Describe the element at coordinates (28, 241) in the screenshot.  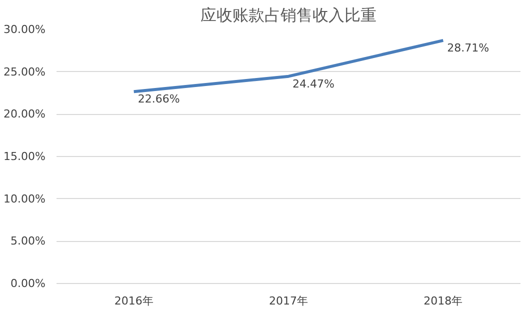
I see `y-tick-label: 5.00%` at that location.